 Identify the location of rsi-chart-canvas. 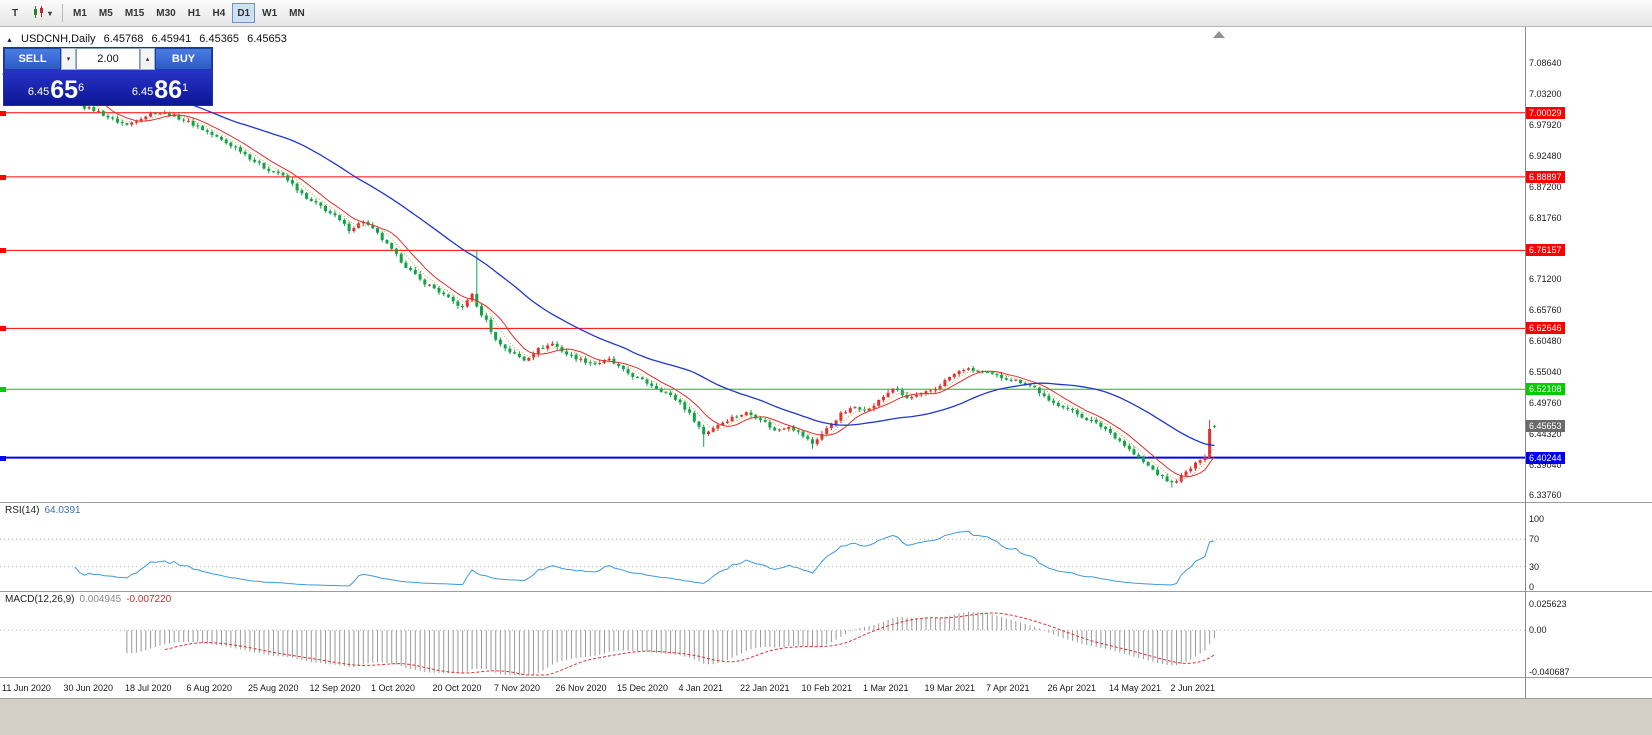
(762, 547).